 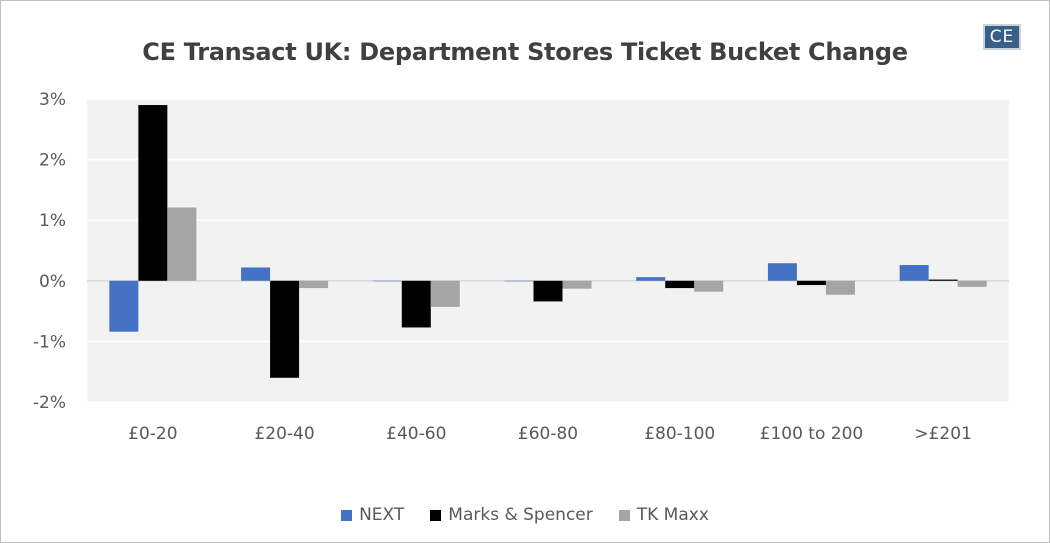 What do you see at coordinates (152, 434) in the screenshot?
I see `x-tick-label: £0-20` at bounding box center [152, 434].